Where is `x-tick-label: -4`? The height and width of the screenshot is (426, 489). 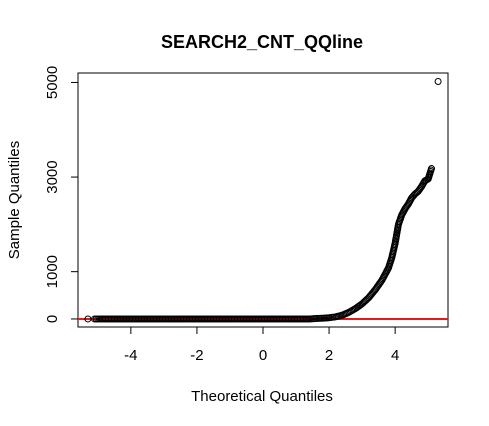
x-tick-label: -4 is located at coordinates (130, 355).